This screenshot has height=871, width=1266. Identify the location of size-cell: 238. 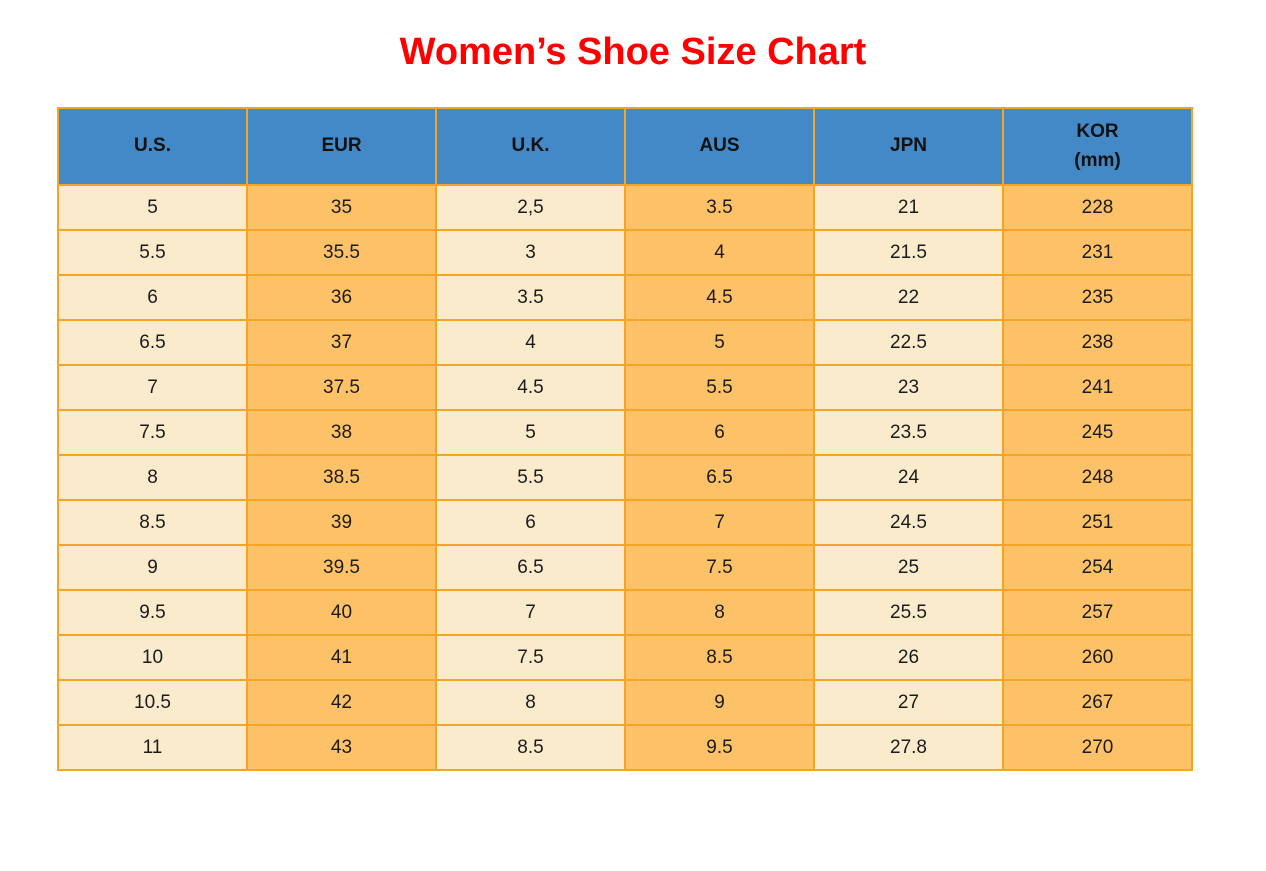
(1097, 342).